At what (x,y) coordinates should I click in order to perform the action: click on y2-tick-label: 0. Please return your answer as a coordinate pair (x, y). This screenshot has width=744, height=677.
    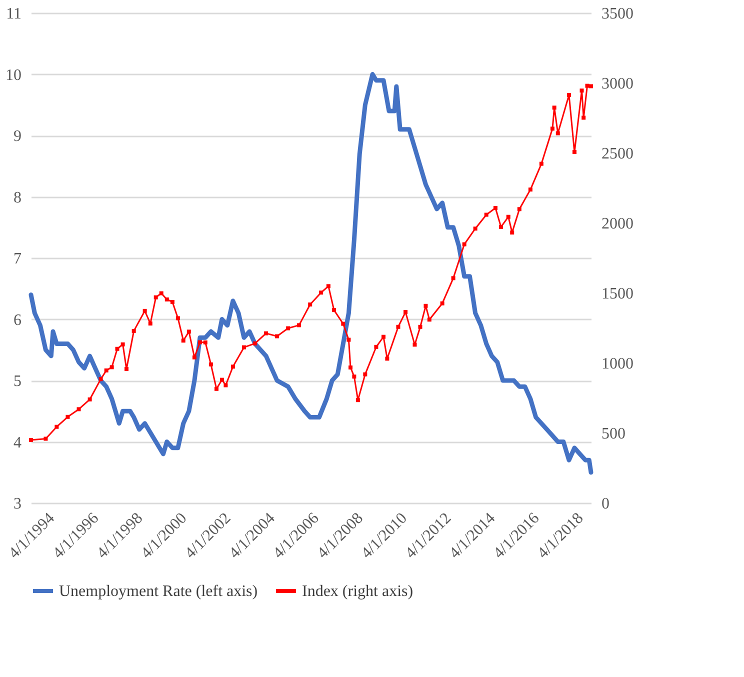
    Looking at the image, I should click on (606, 504).